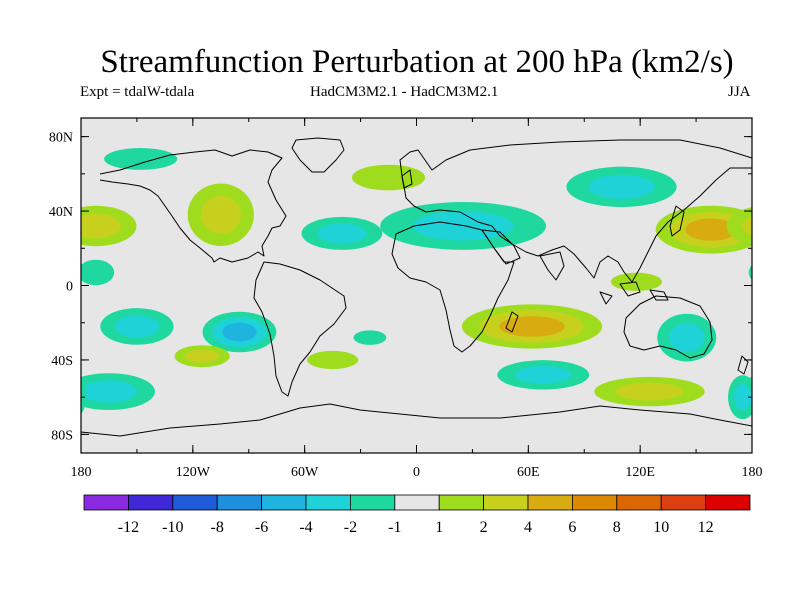 The image size is (800, 600). I want to click on x-tick-label: 60W, so click(305, 472).